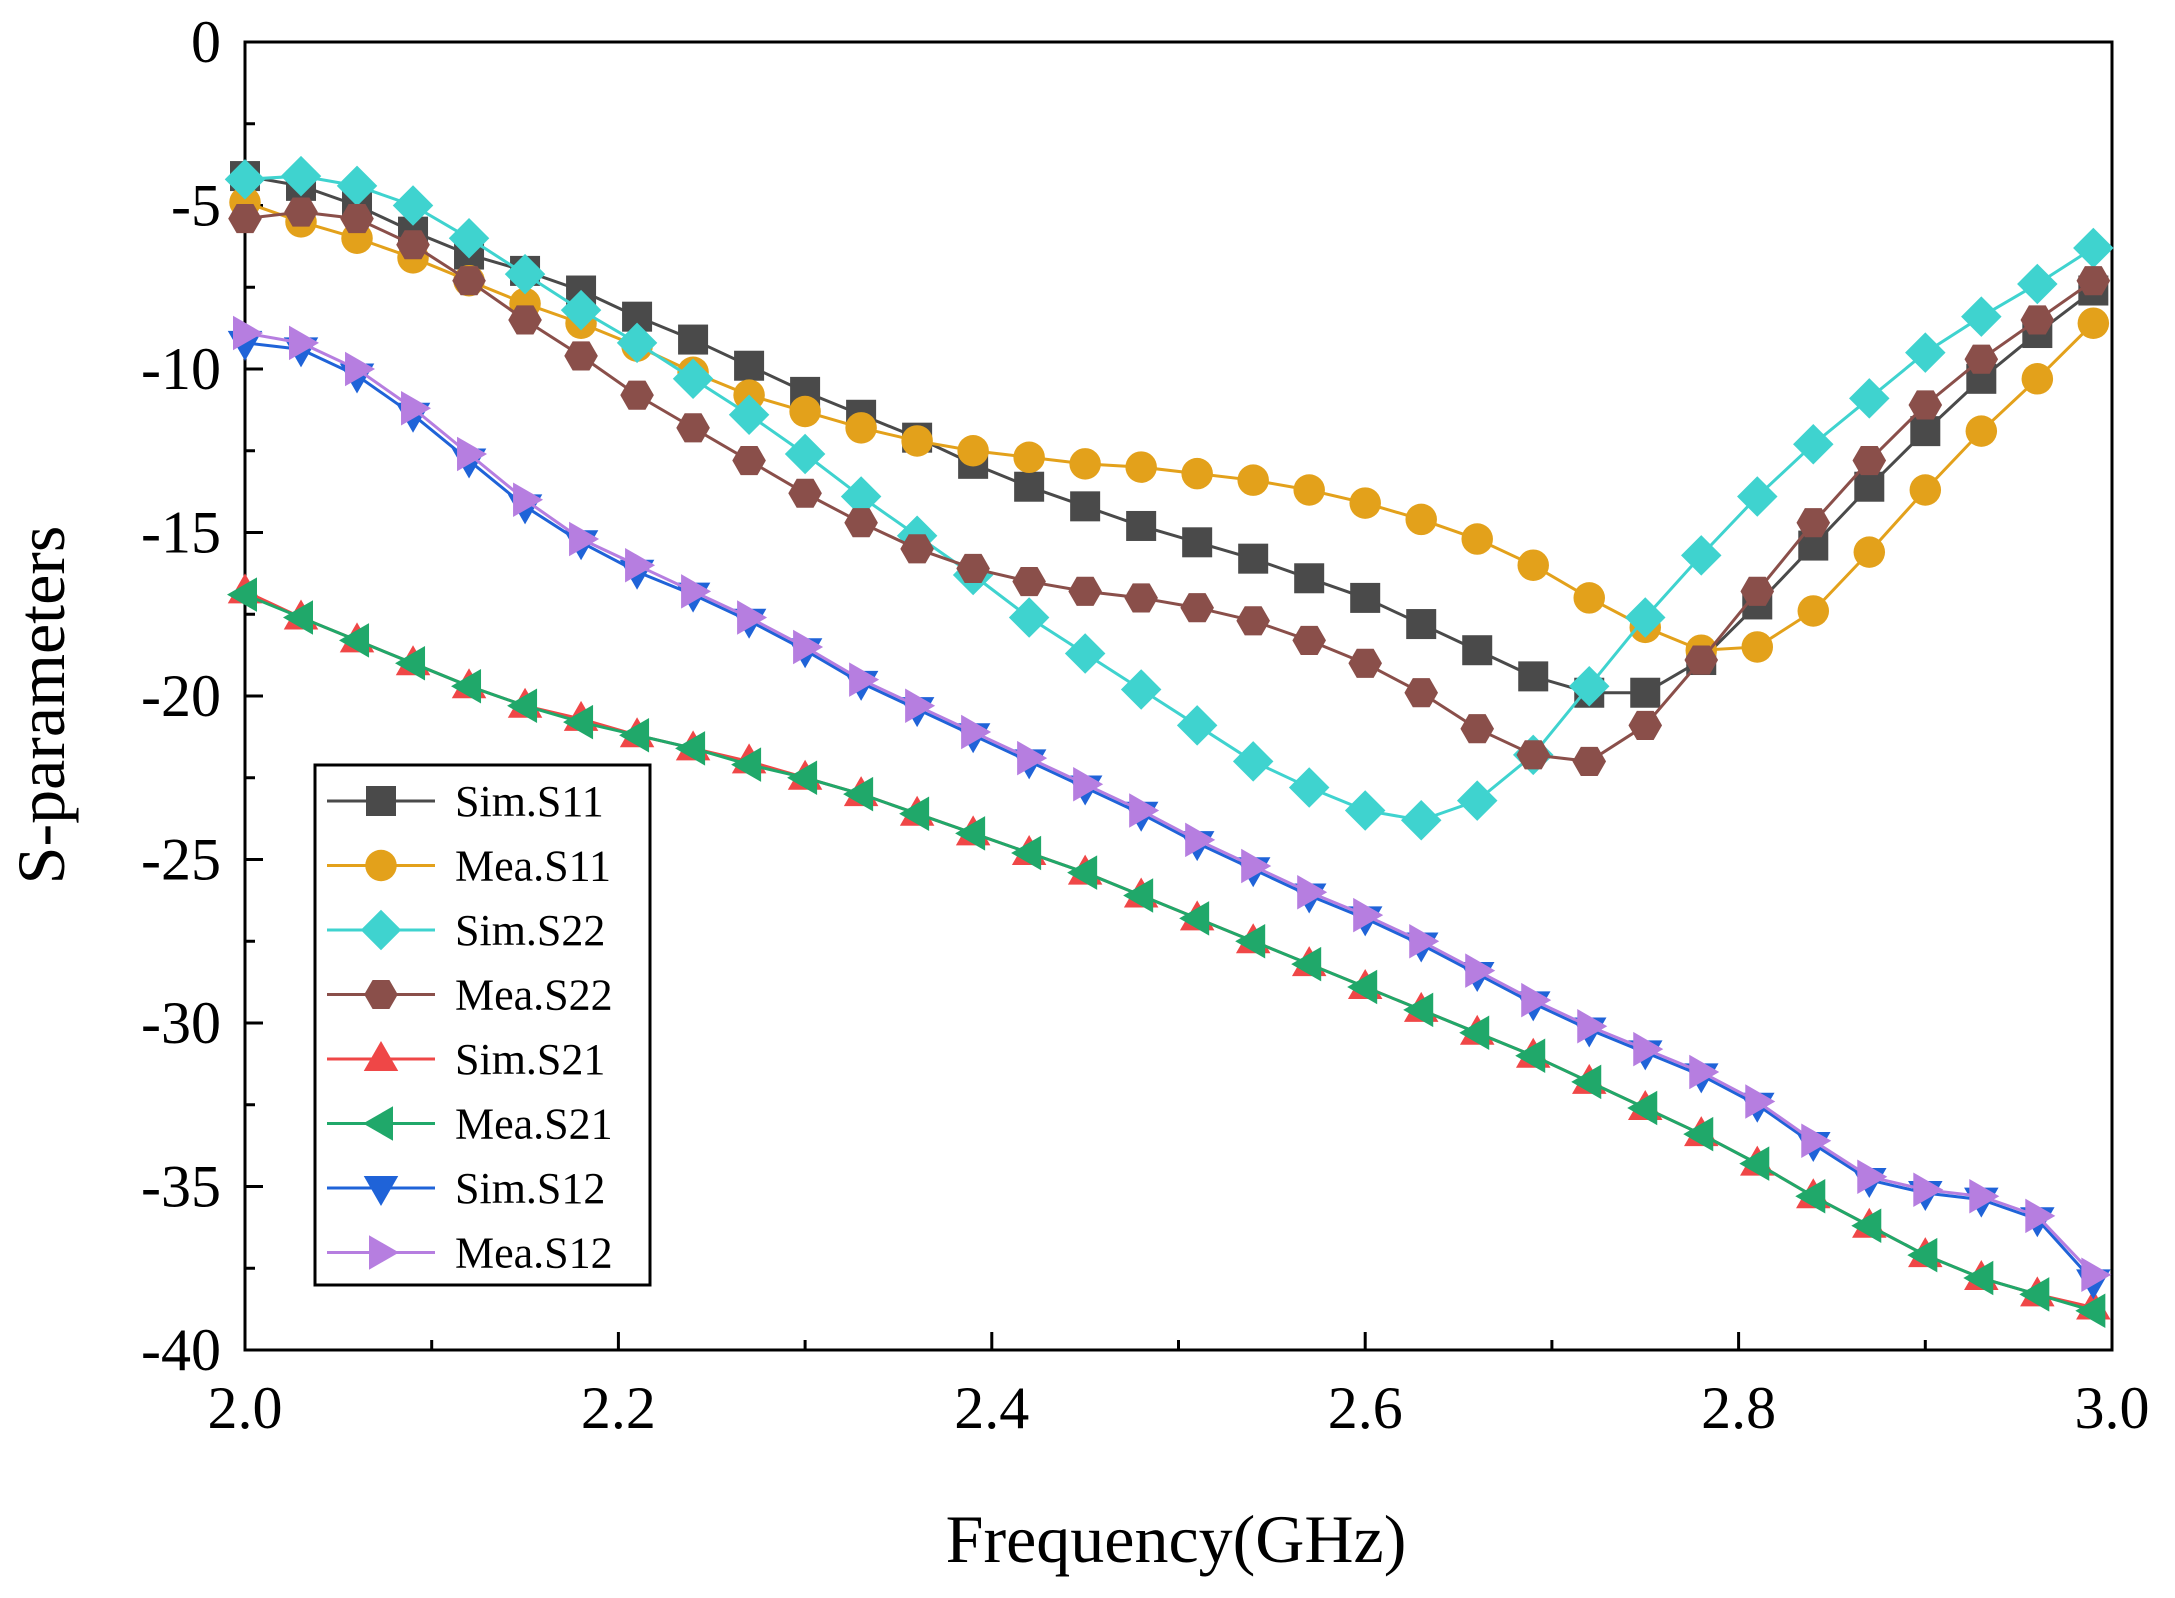 The width and height of the screenshot is (2175, 1598). What do you see at coordinates (470, 1253) in the screenshot?
I see `legend-item-mea-s12: Mea.S12` at bounding box center [470, 1253].